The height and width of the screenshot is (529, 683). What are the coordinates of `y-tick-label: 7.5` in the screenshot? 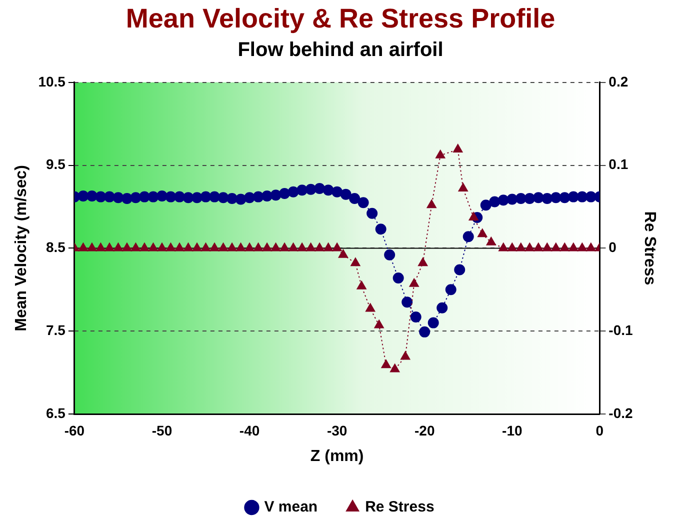 It's located at (56, 330).